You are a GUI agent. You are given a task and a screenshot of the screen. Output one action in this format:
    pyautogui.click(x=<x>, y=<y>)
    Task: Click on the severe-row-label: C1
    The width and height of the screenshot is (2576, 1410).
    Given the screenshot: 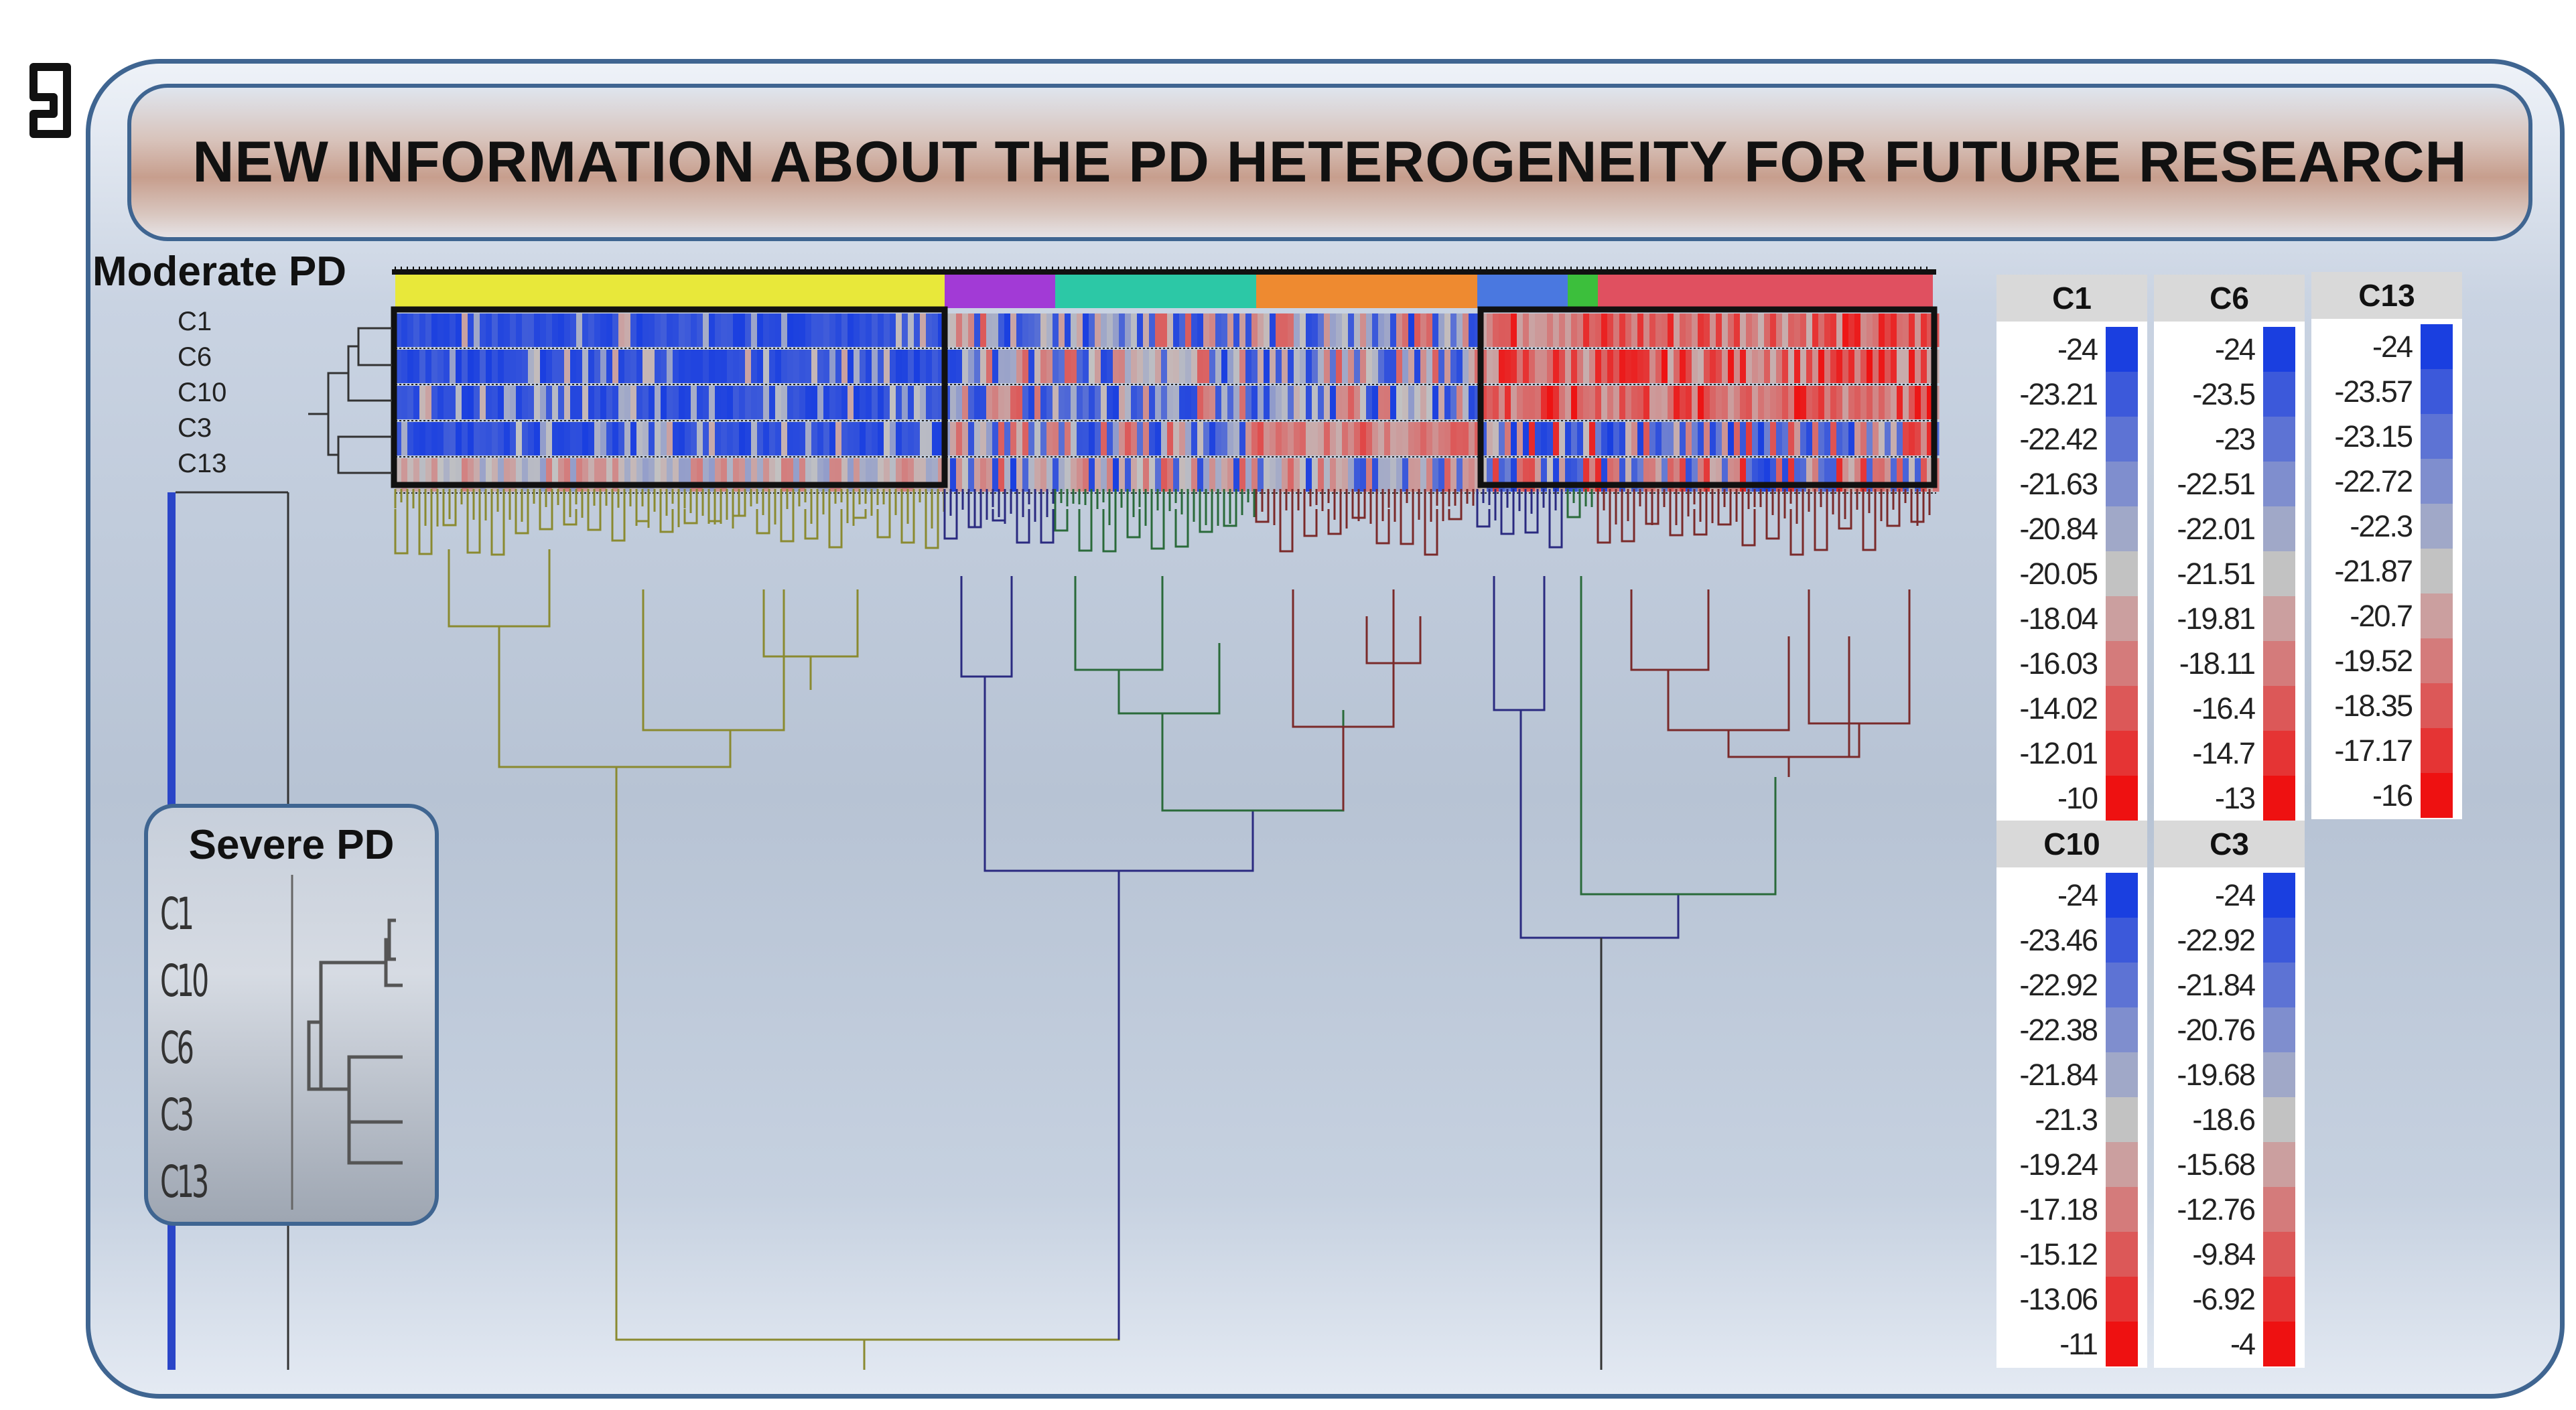 What is the action you would take?
    pyautogui.click(x=177, y=914)
    